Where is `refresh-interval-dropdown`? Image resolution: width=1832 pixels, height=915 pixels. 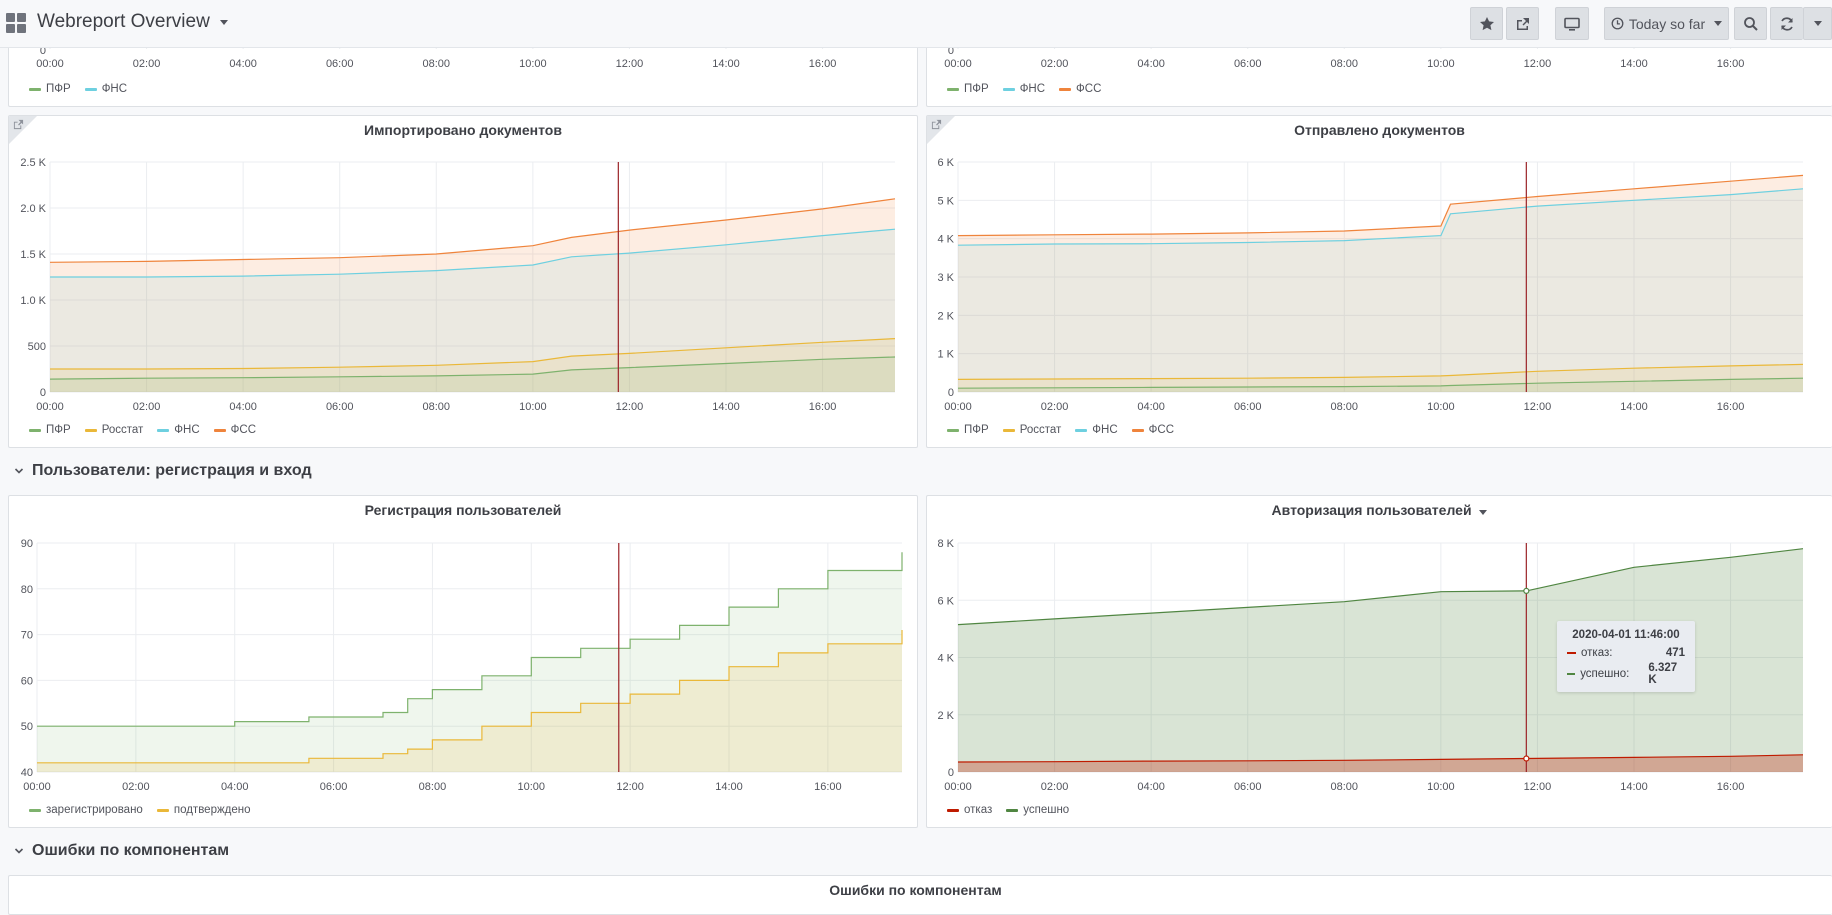
refresh-interval-dropdown is located at coordinates (1817, 23).